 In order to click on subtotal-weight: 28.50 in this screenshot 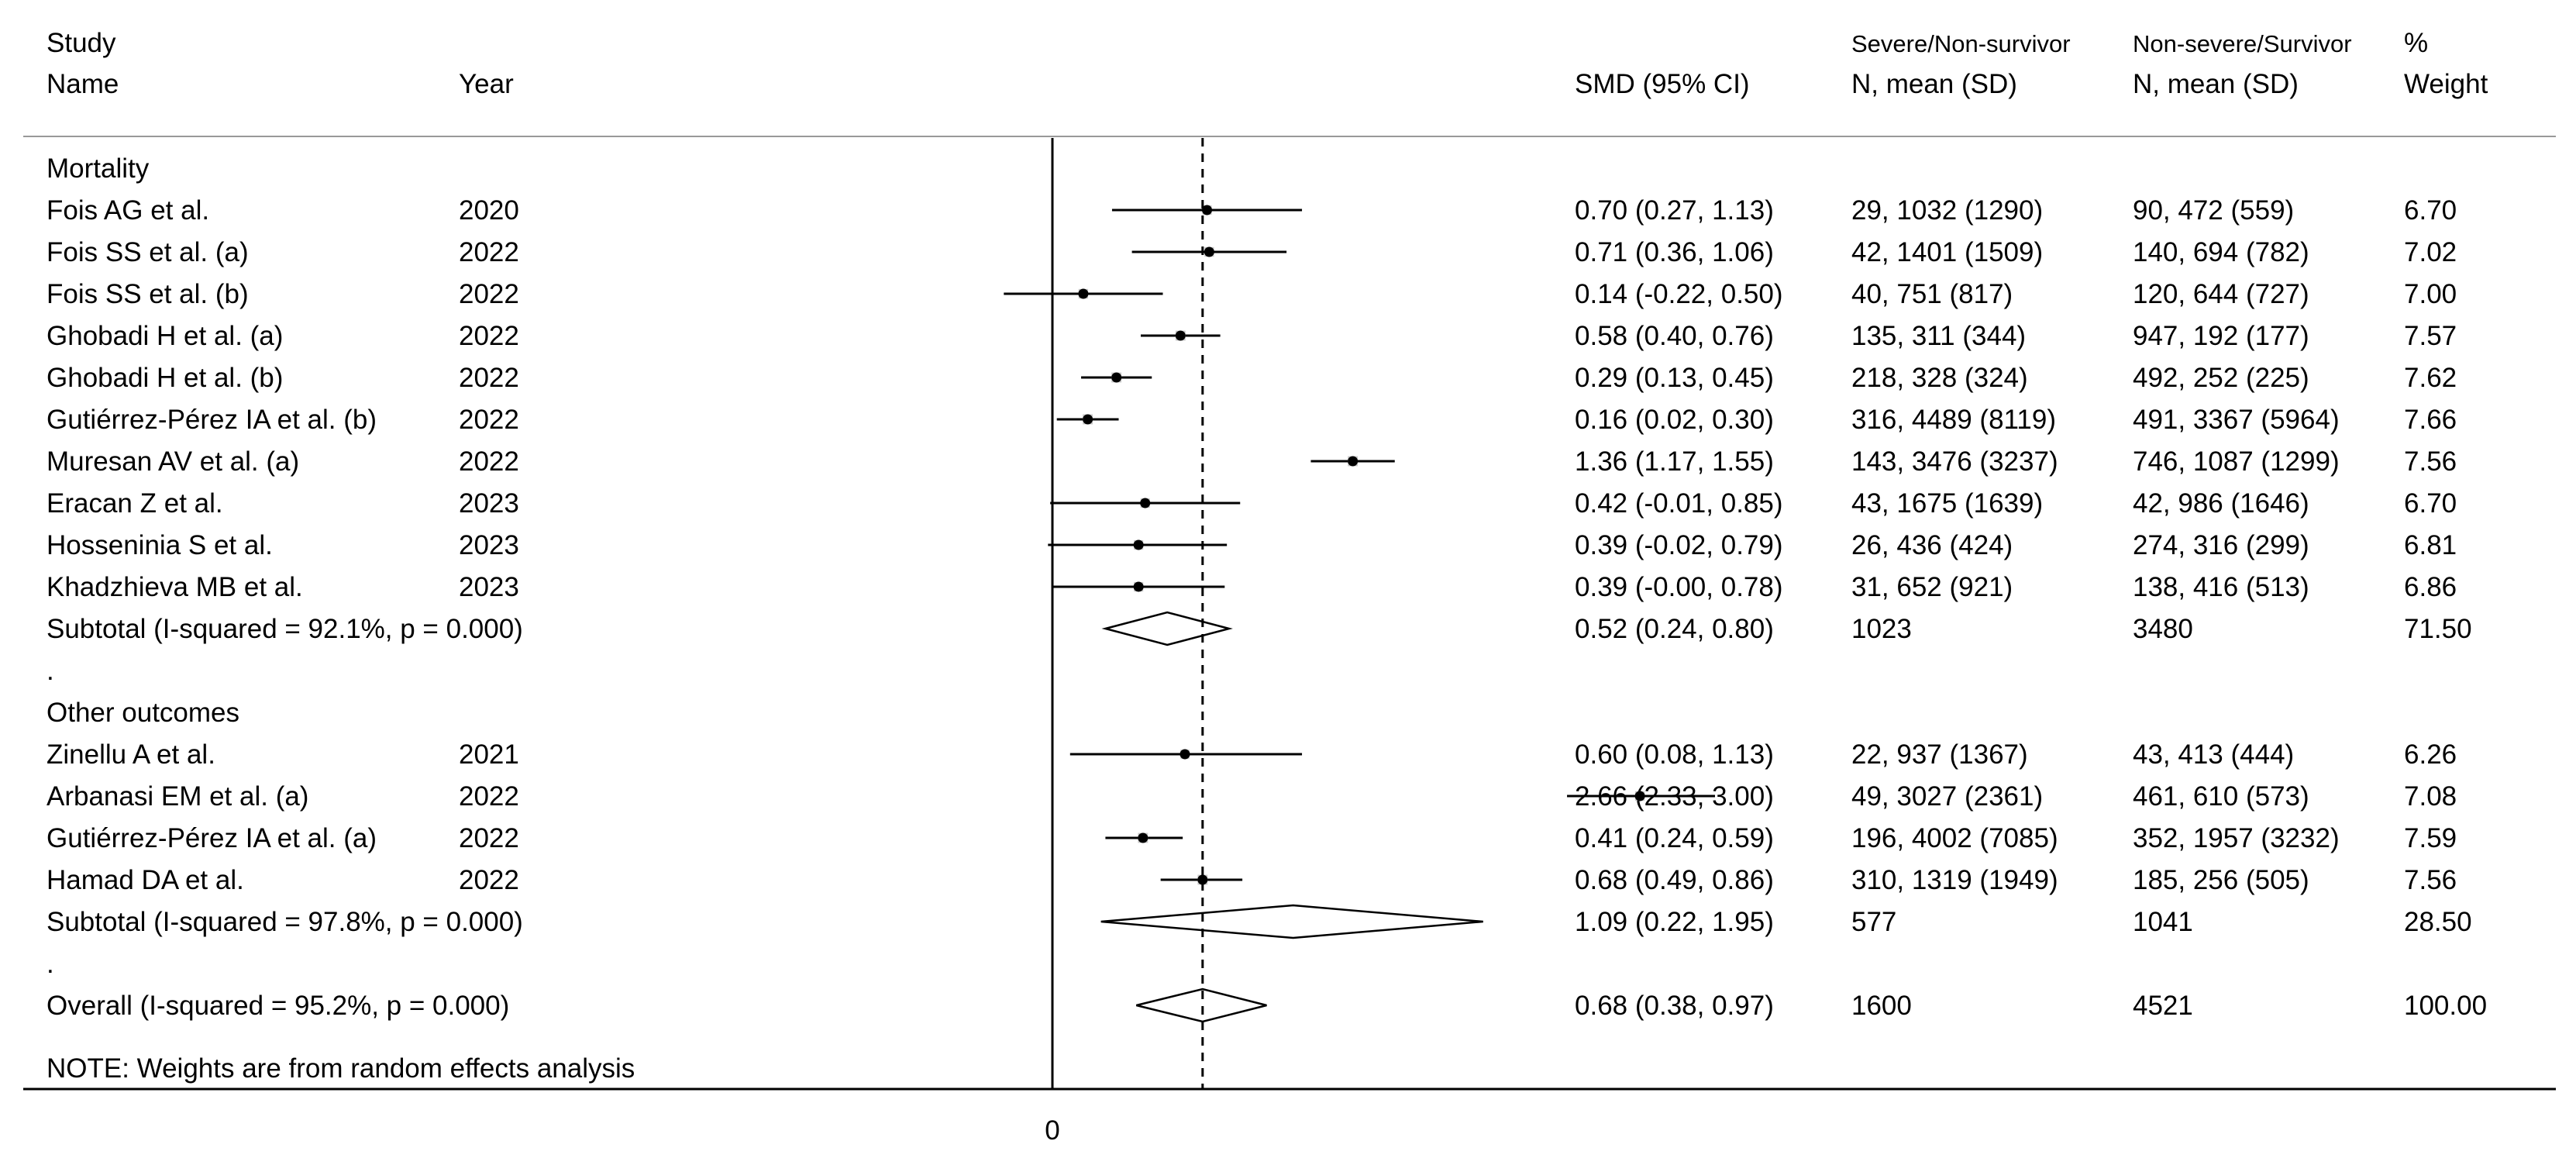, I will do `click(2438, 922)`.